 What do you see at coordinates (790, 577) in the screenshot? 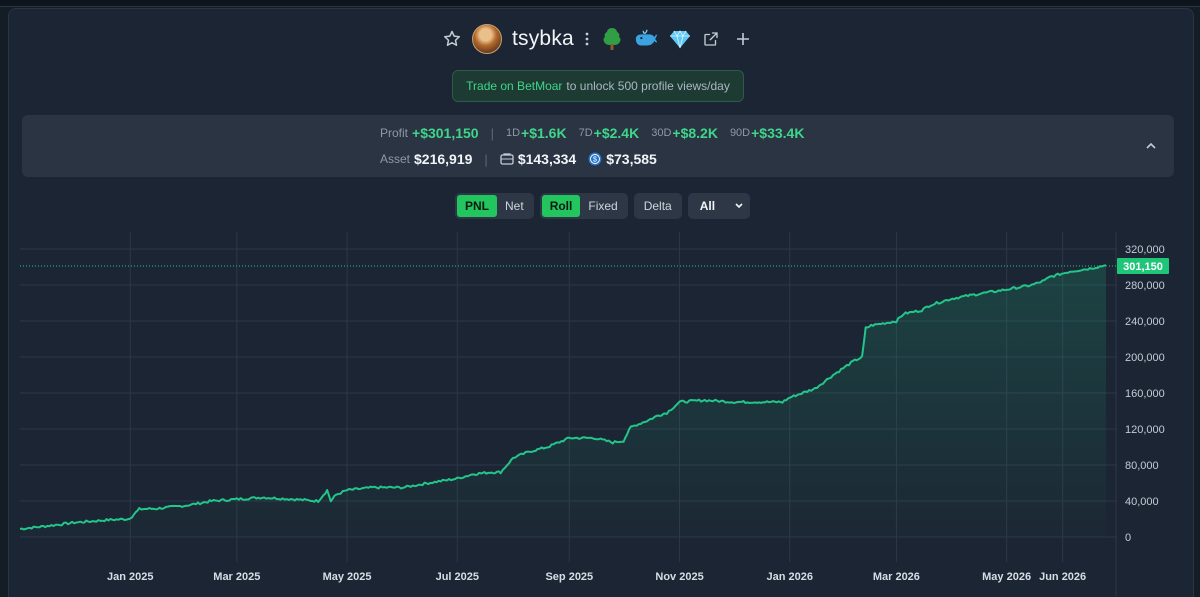
I see `x-tick-label: Jan 2026` at bounding box center [790, 577].